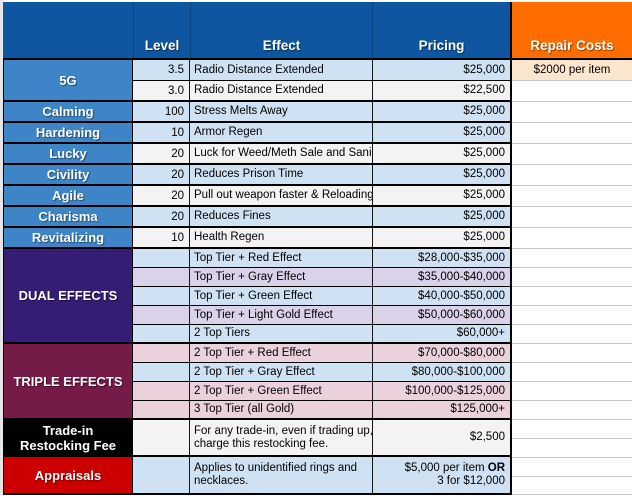 The image size is (632, 498). I want to click on pricing-cell: $70,000-$80,000, so click(441, 353).